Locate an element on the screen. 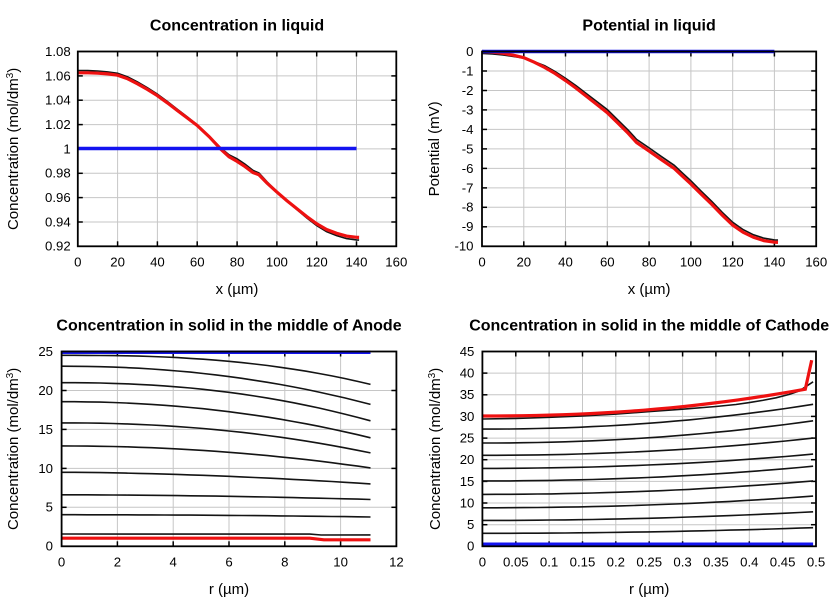  svg-text: 0.45 is located at coordinates (783, 562).